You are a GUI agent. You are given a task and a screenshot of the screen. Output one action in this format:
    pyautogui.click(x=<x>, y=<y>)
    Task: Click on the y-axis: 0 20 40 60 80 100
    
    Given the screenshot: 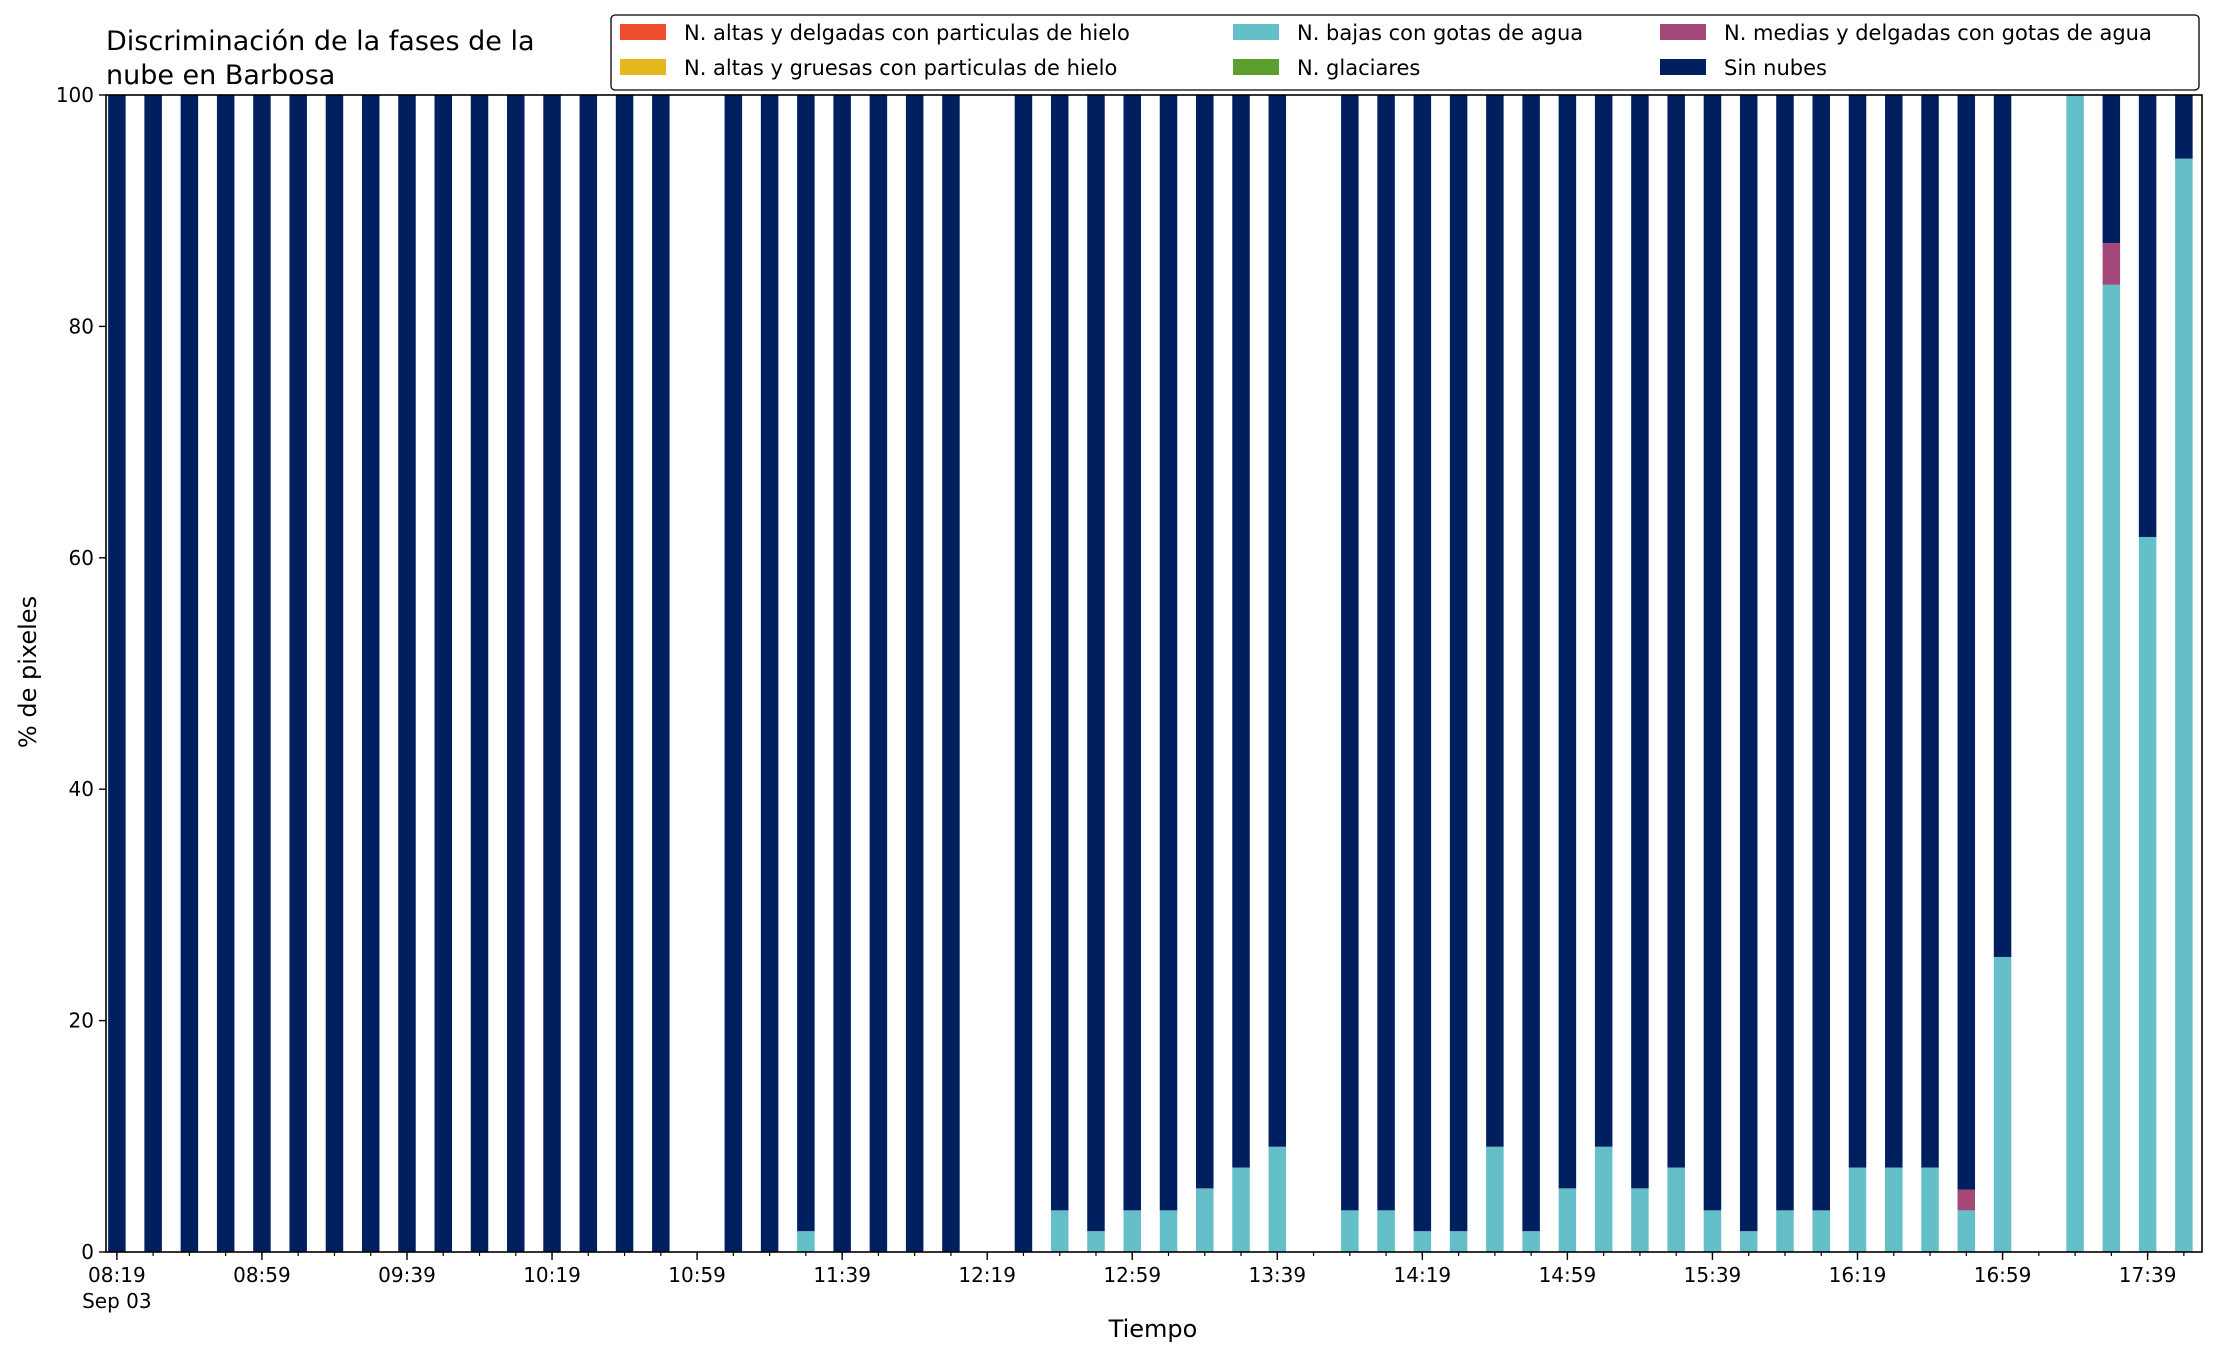 What is the action you would take?
    pyautogui.click(x=81, y=673)
    